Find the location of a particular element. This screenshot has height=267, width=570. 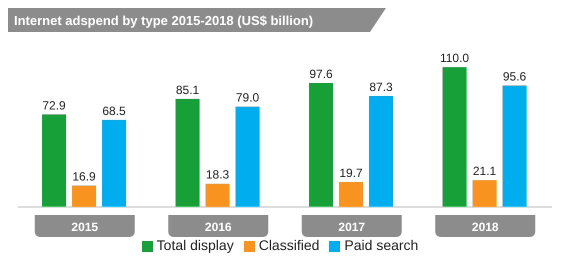

data-label: 68.5 is located at coordinates (114, 111).